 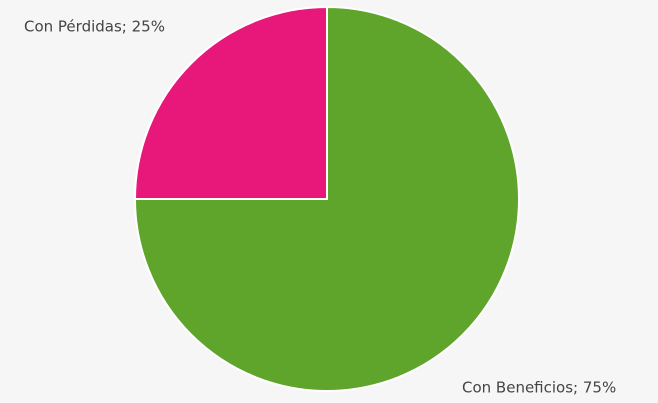 I want to click on data-label: Con Beneficios; 75%, so click(x=539, y=388).